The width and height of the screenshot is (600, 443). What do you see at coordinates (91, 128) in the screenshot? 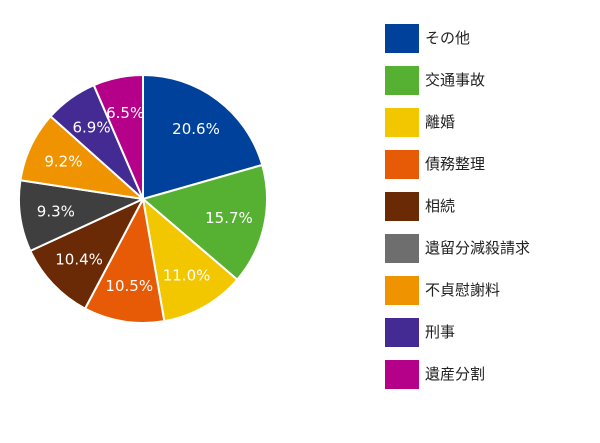
I see `slice-value-label-8: 6.9%` at bounding box center [91, 128].